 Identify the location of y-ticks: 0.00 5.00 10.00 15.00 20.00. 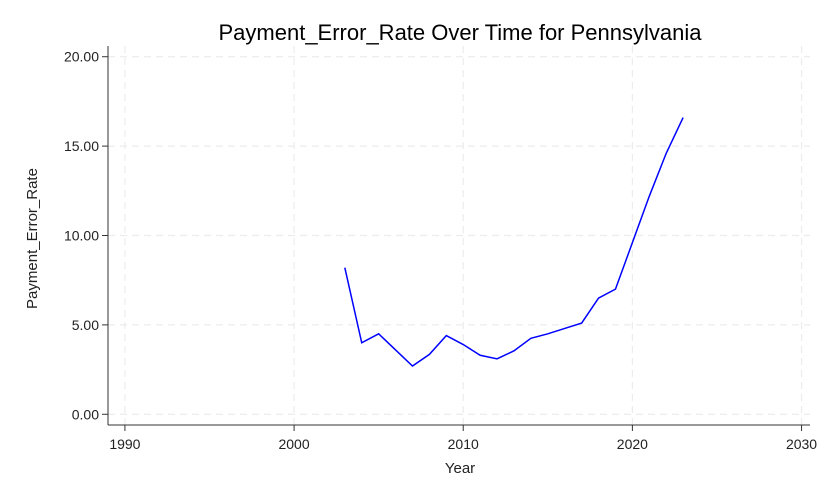
(86, 235).